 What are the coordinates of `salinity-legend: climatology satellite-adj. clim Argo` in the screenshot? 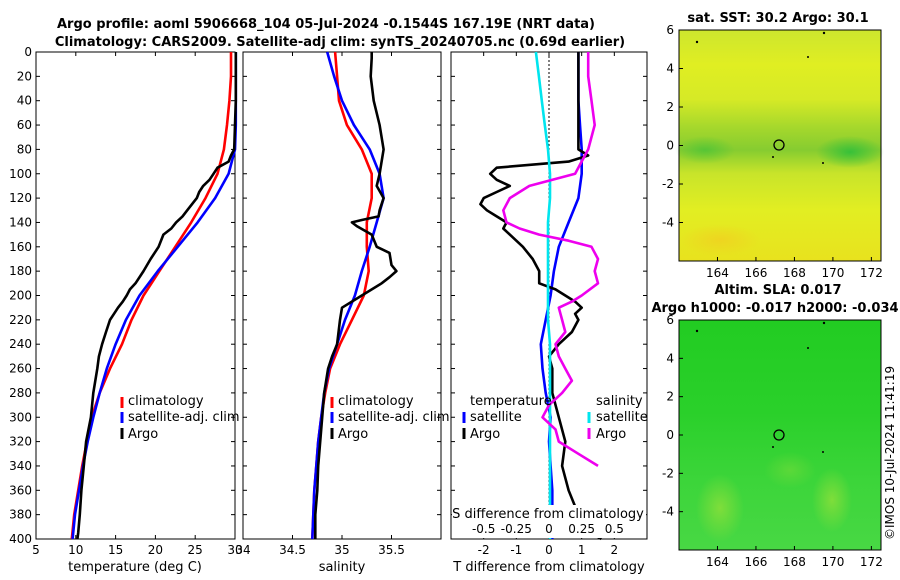 It's located at (390, 418).